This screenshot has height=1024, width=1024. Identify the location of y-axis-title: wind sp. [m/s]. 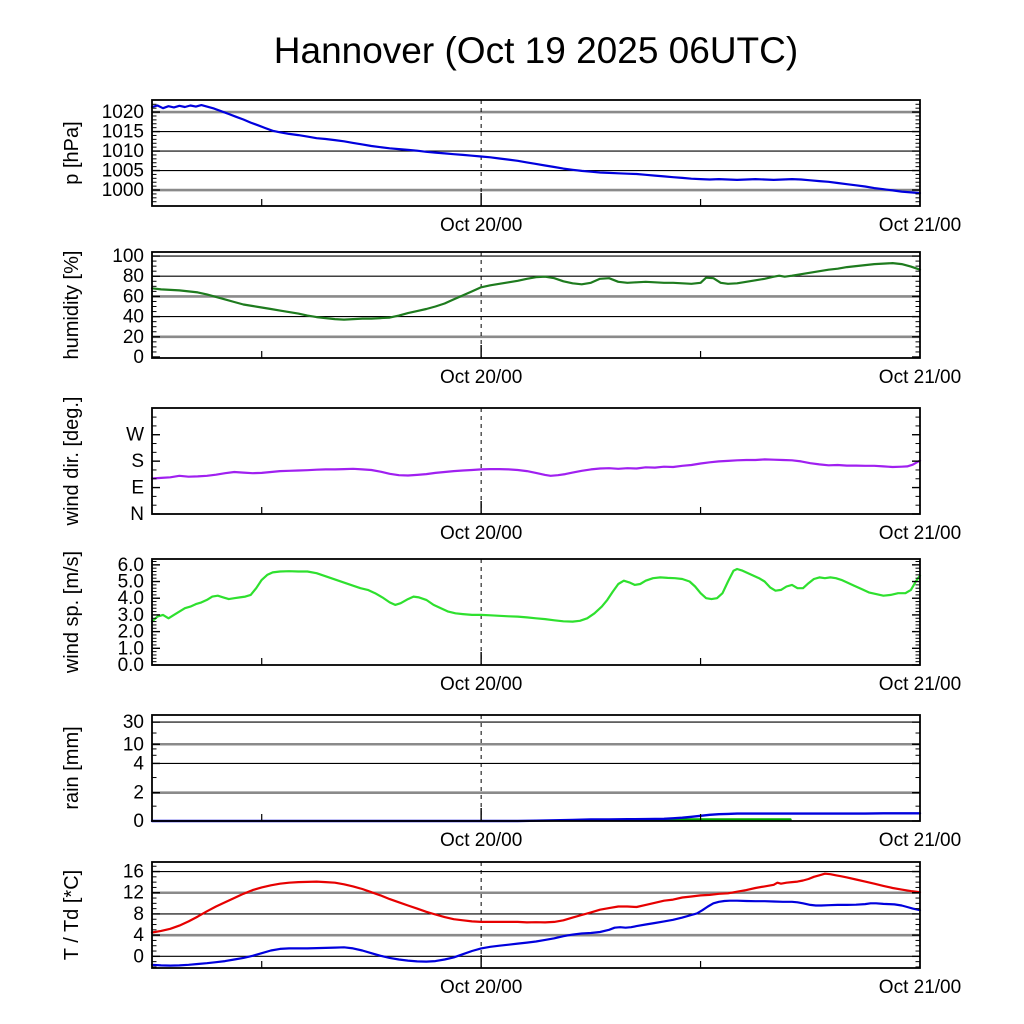
(72, 612).